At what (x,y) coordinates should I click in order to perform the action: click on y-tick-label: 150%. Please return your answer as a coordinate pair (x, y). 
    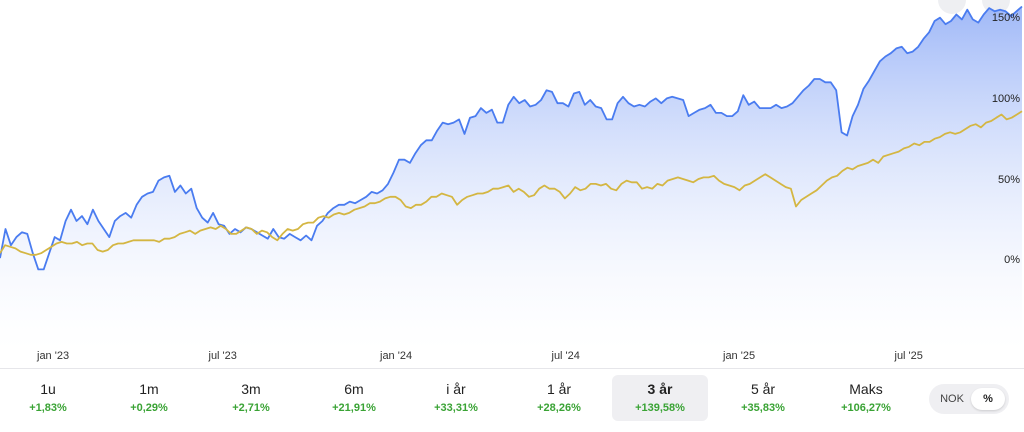
    Looking at the image, I should click on (1005, 18).